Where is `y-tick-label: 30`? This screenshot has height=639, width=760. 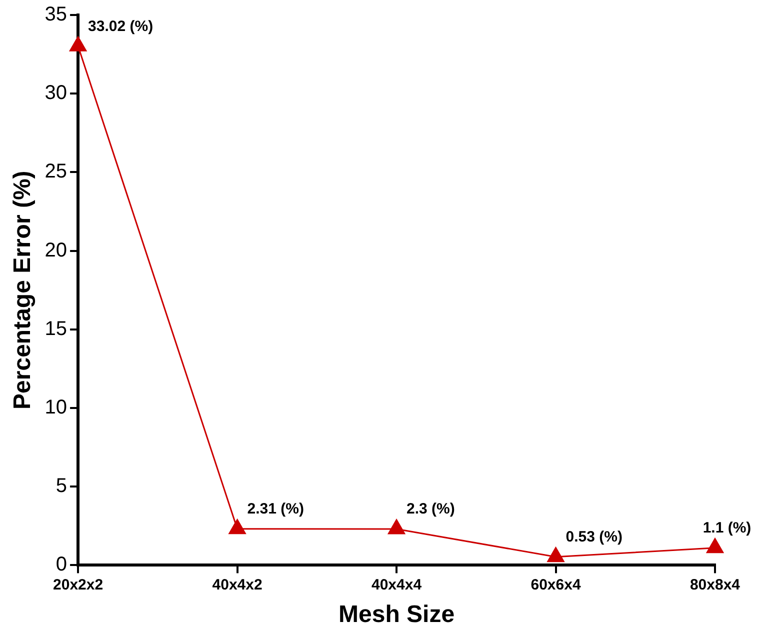 y-tick-label: 30 is located at coordinates (56, 93).